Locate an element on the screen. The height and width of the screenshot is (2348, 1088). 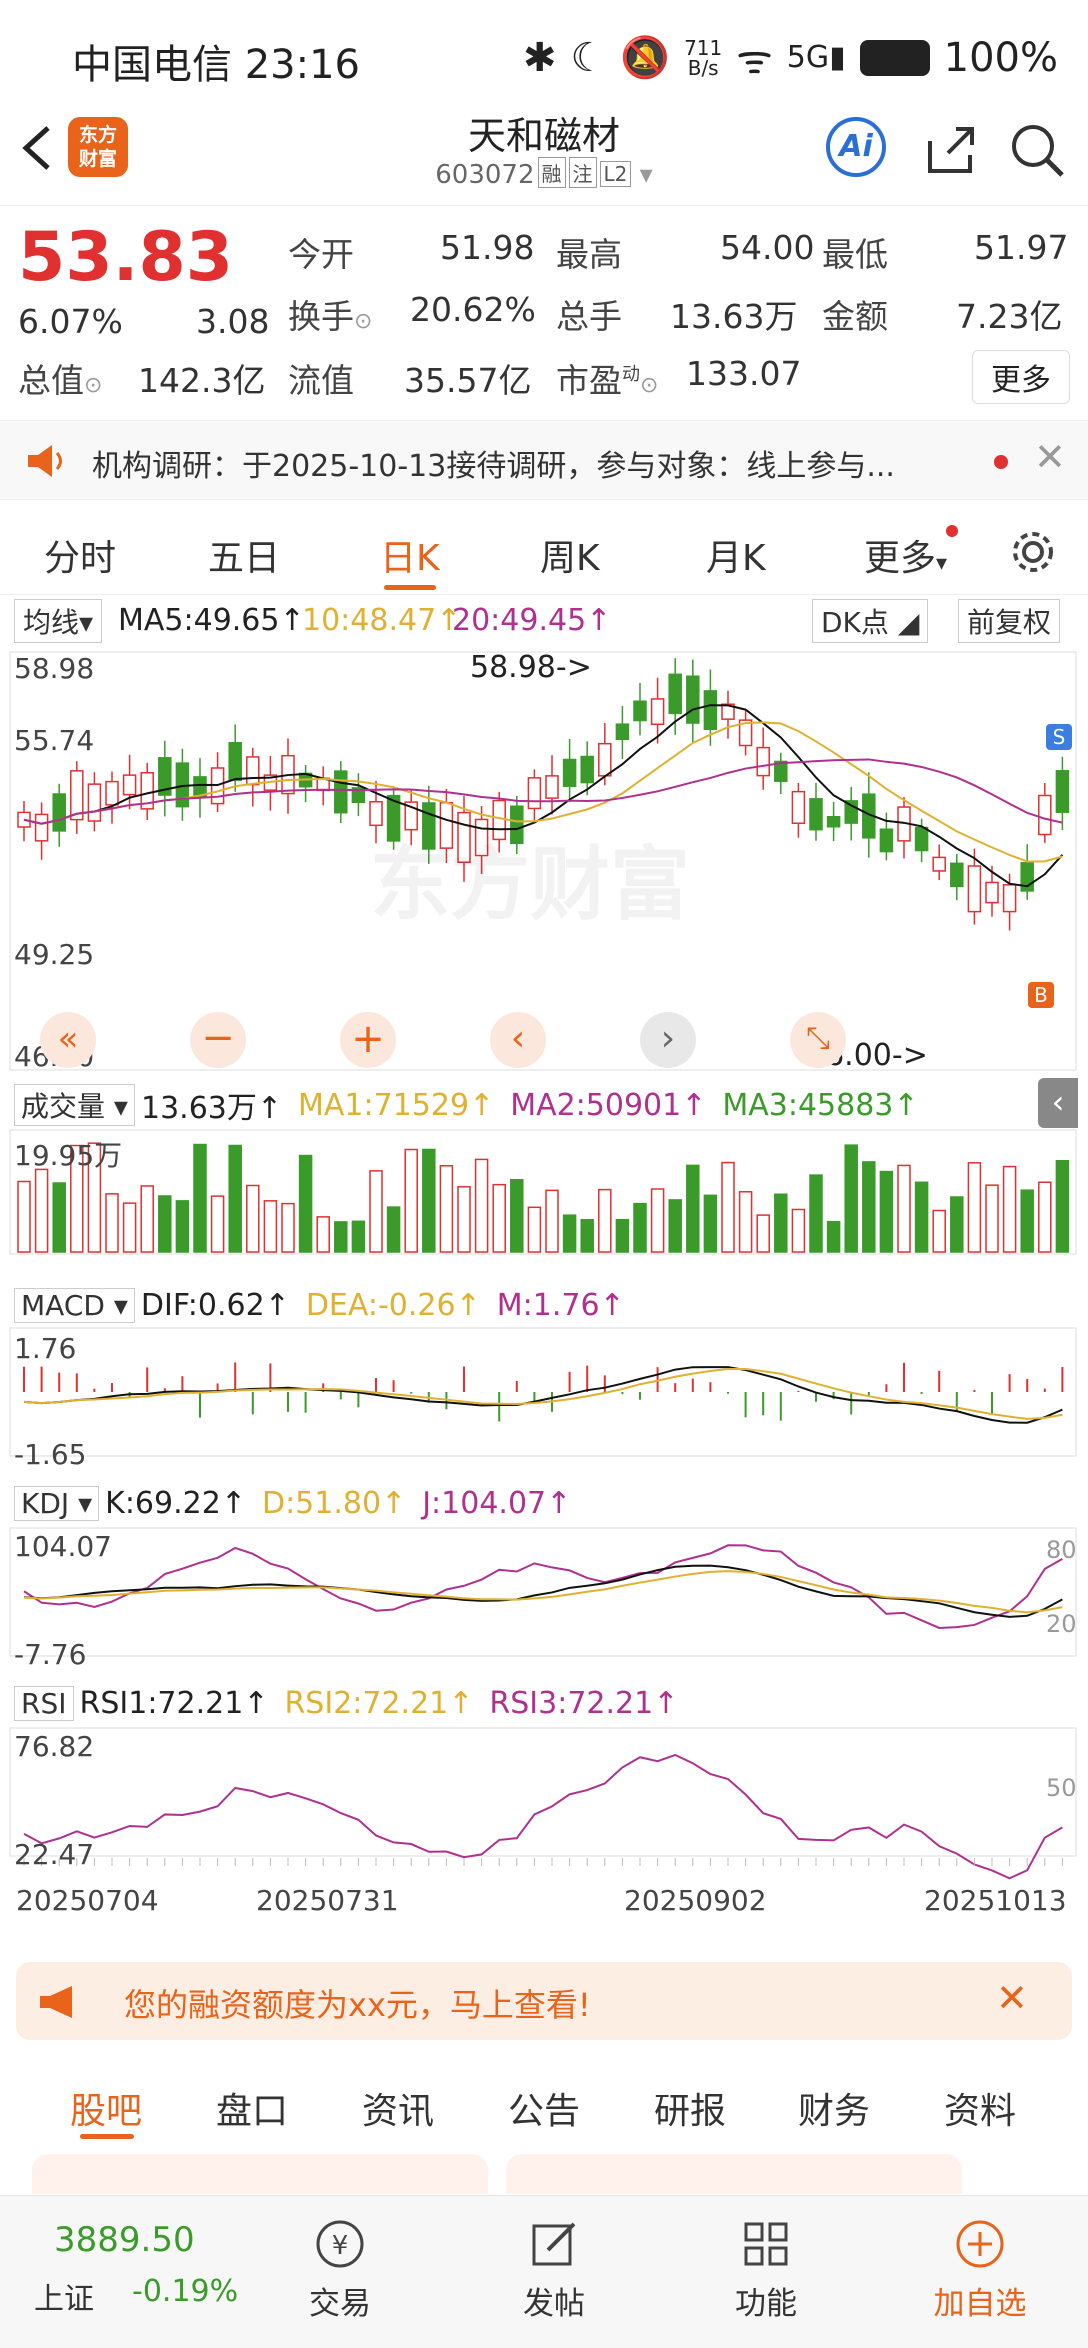
gear-icon is located at coordinates (1033, 552).